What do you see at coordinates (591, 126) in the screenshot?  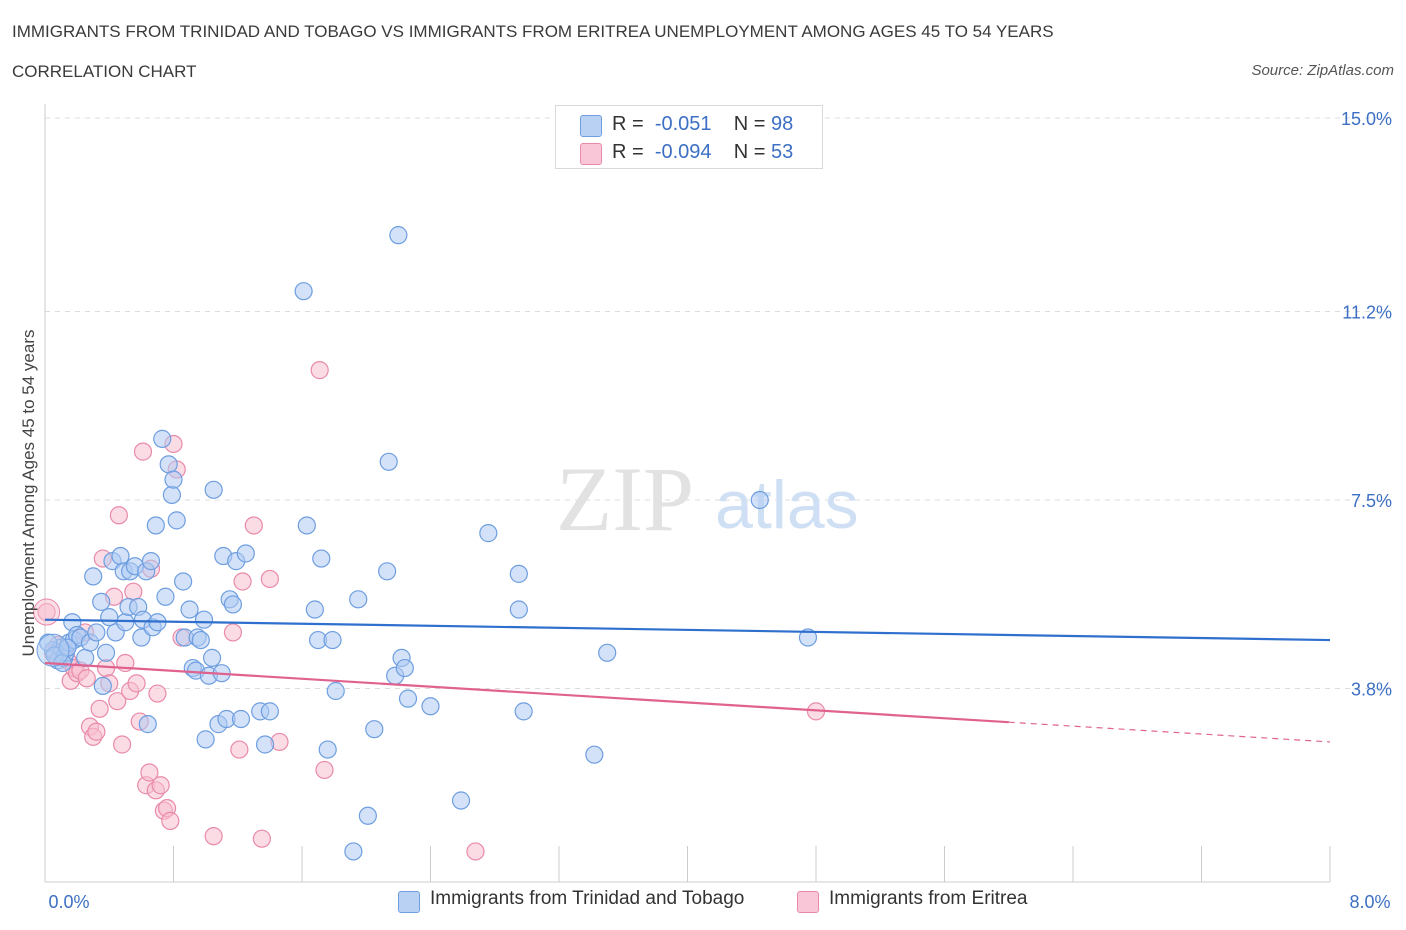 I see `legend-swatch-trinidad` at bounding box center [591, 126].